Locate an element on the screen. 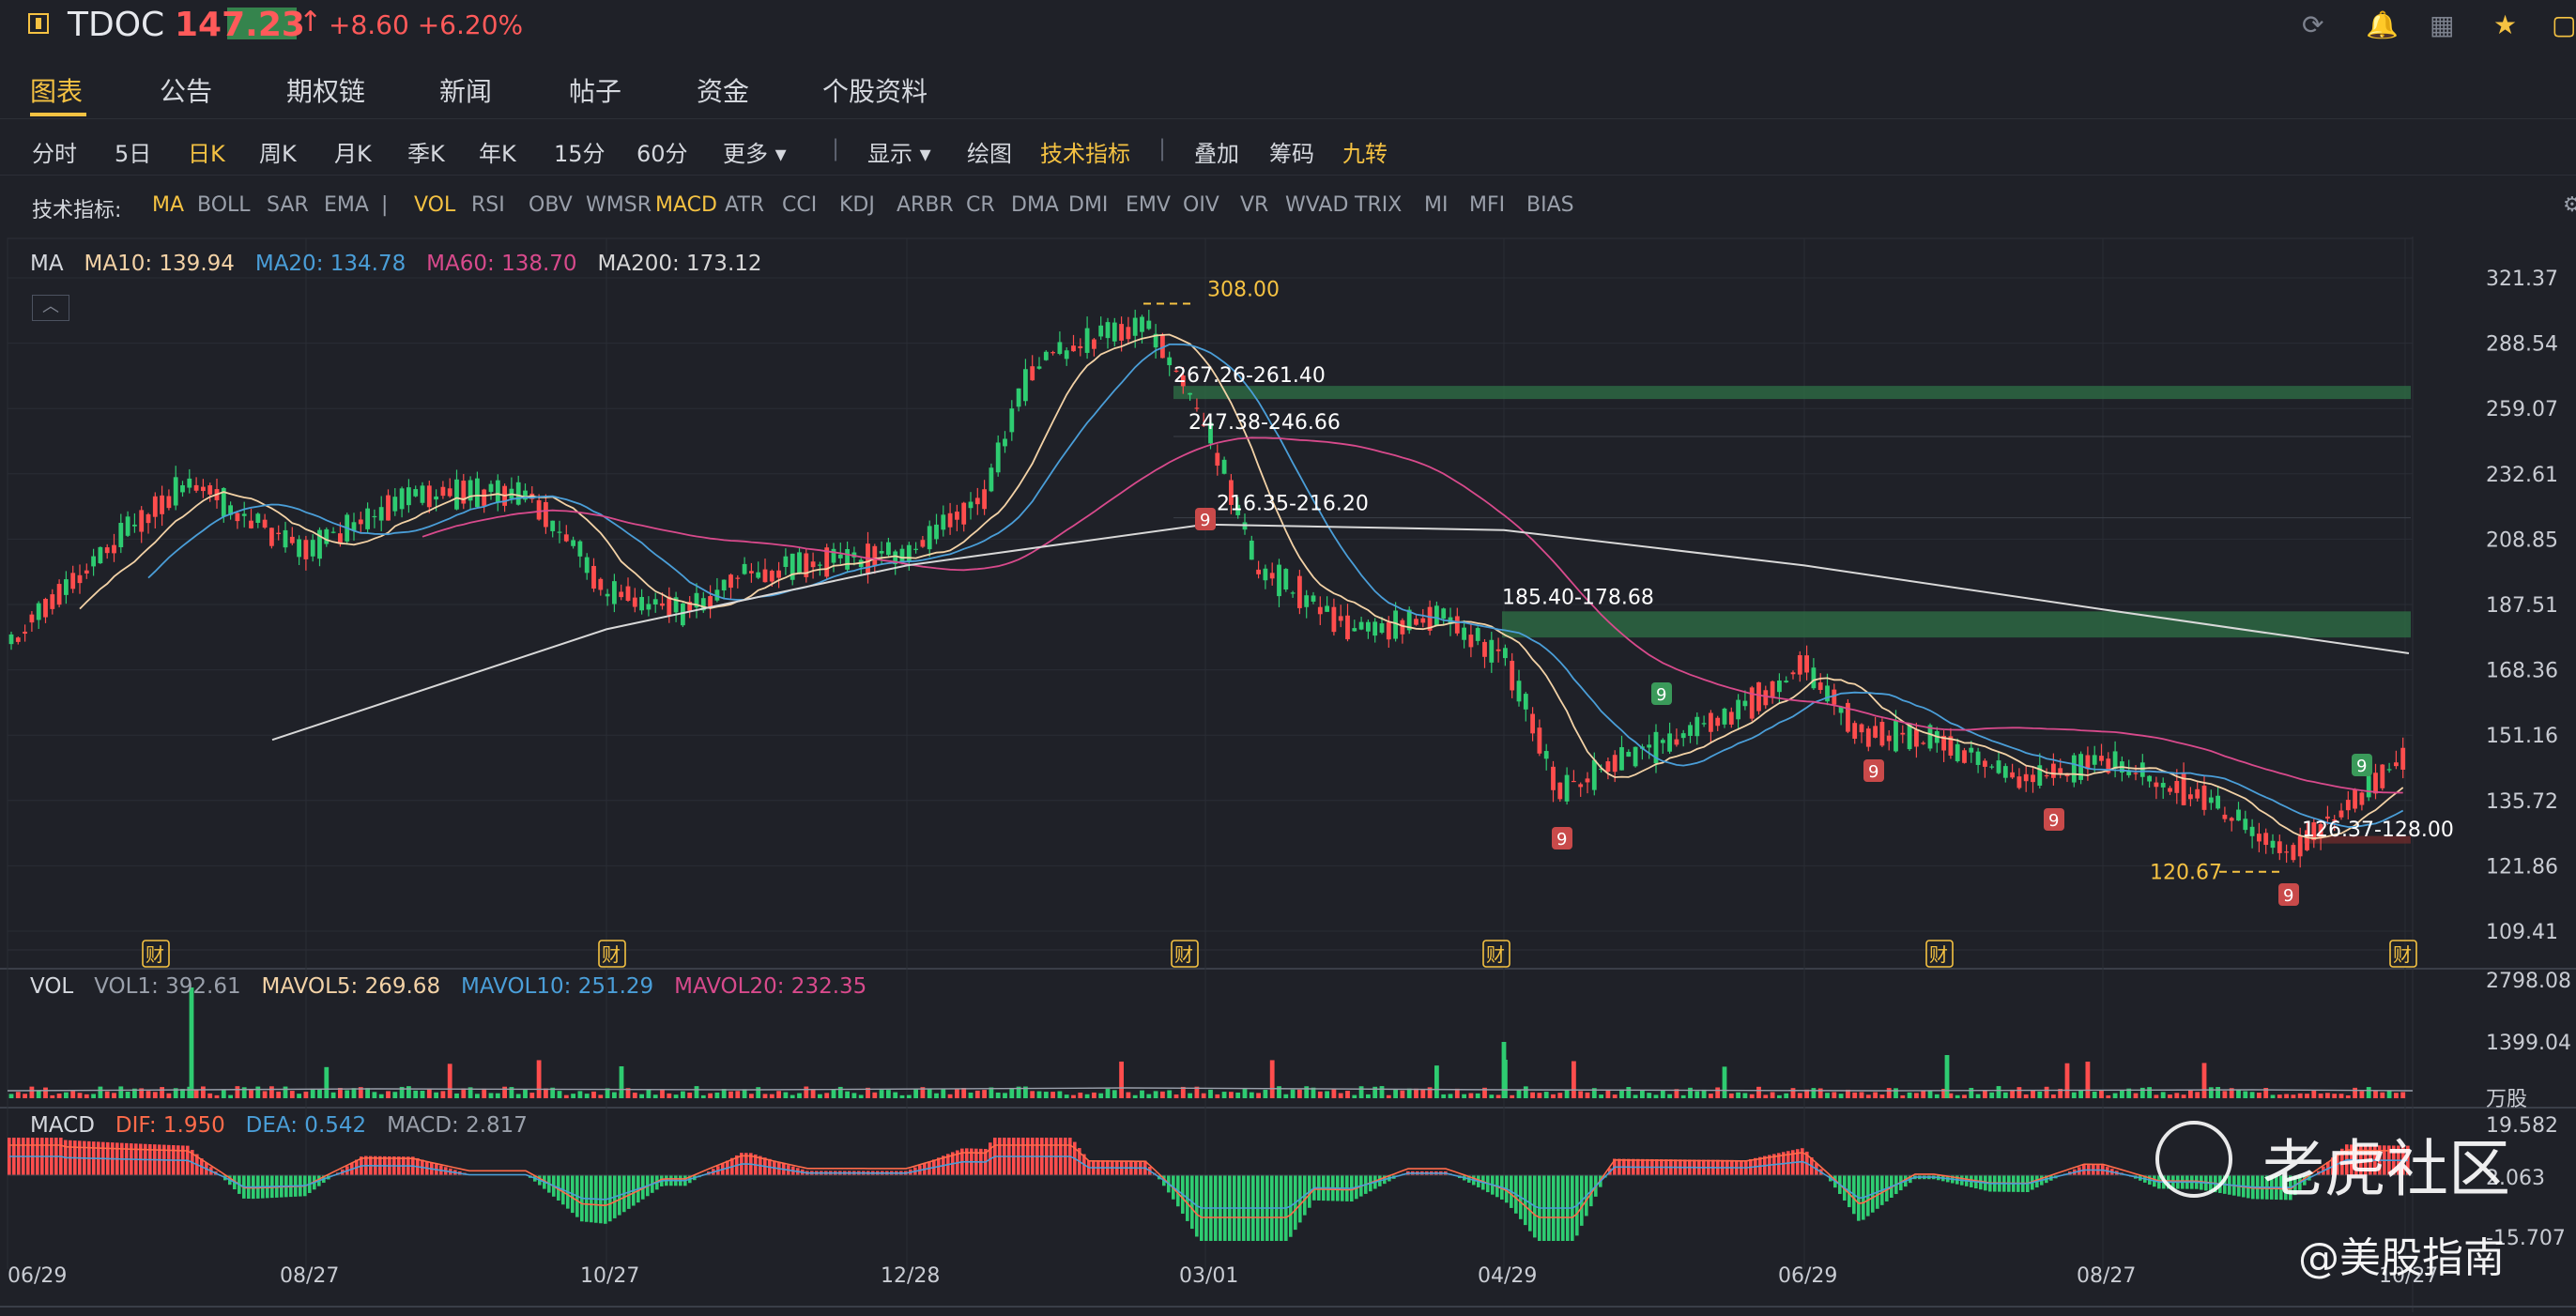  overlay-button: 叠加 is located at coordinates (1217, 151).